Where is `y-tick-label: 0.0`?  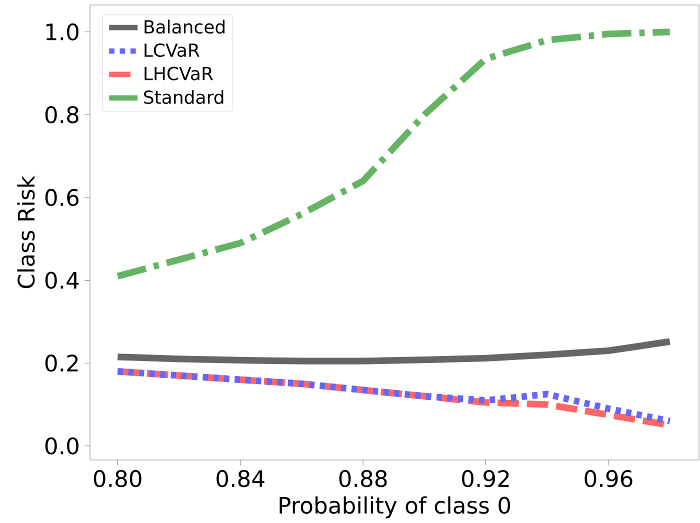 y-tick-label: 0.0 is located at coordinates (61, 446).